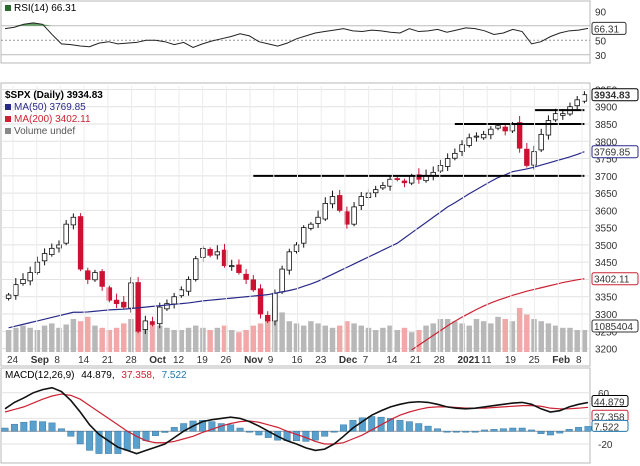 The height and width of the screenshot is (466, 640). What do you see at coordinates (604, 394) in the screenshot?
I see `macd-y-tick-60: 60` at bounding box center [604, 394].